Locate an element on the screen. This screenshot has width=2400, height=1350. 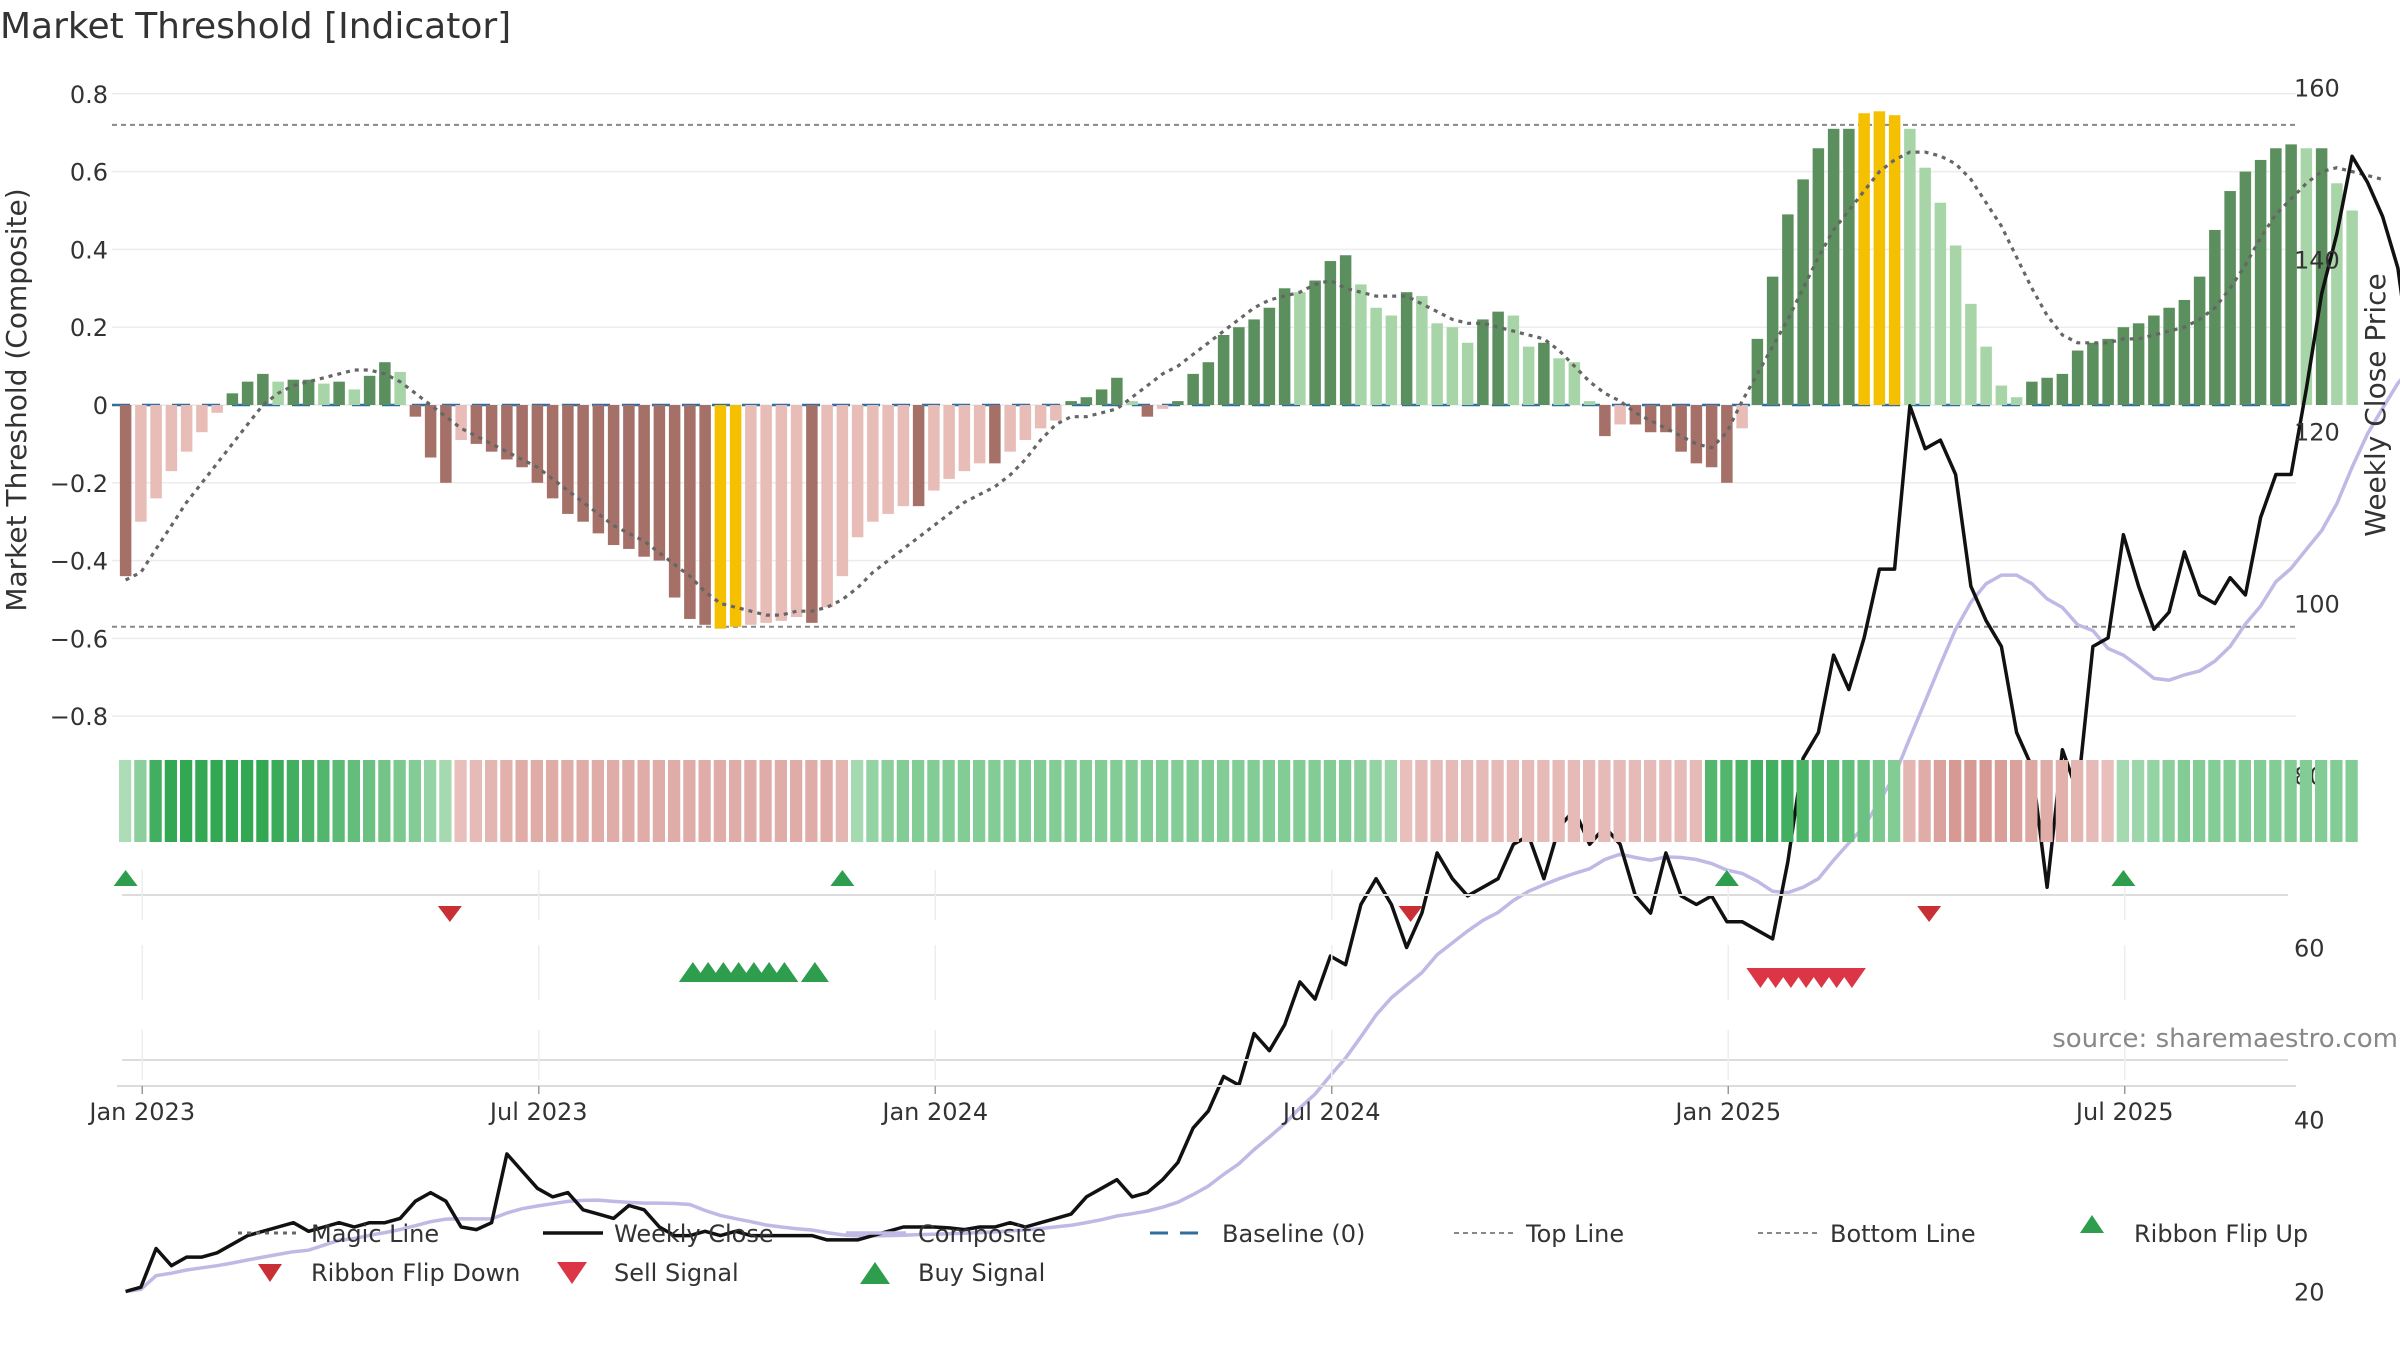
y-tick-label: 0.2 is located at coordinates (89, 328).